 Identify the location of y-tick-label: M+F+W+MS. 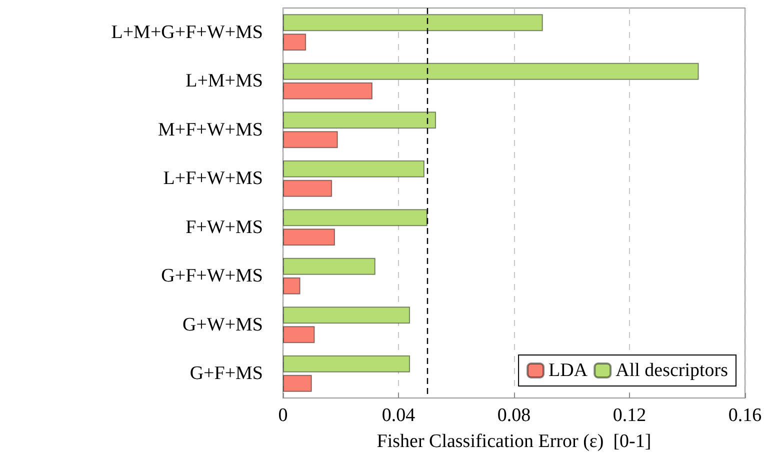
(210, 129).